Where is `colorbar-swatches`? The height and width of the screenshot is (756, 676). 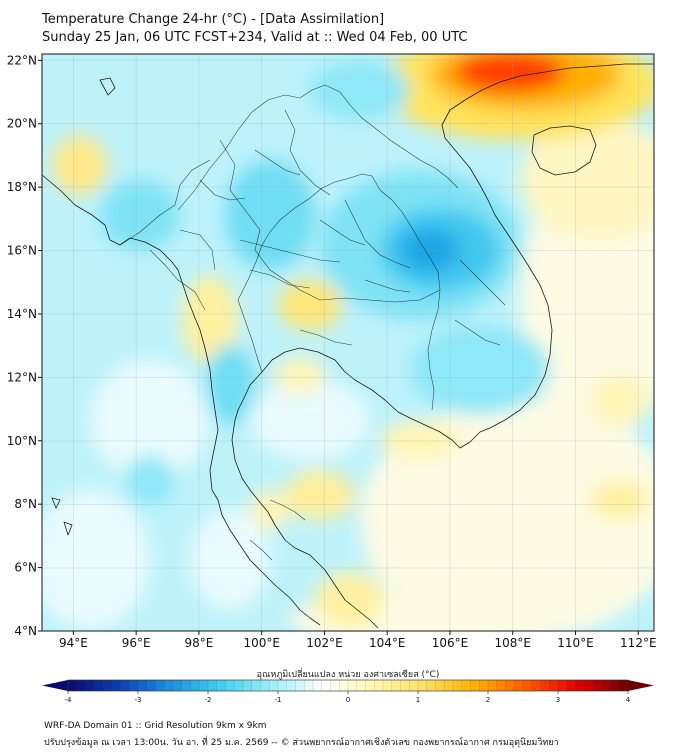 colorbar-swatches is located at coordinates (348, 685).